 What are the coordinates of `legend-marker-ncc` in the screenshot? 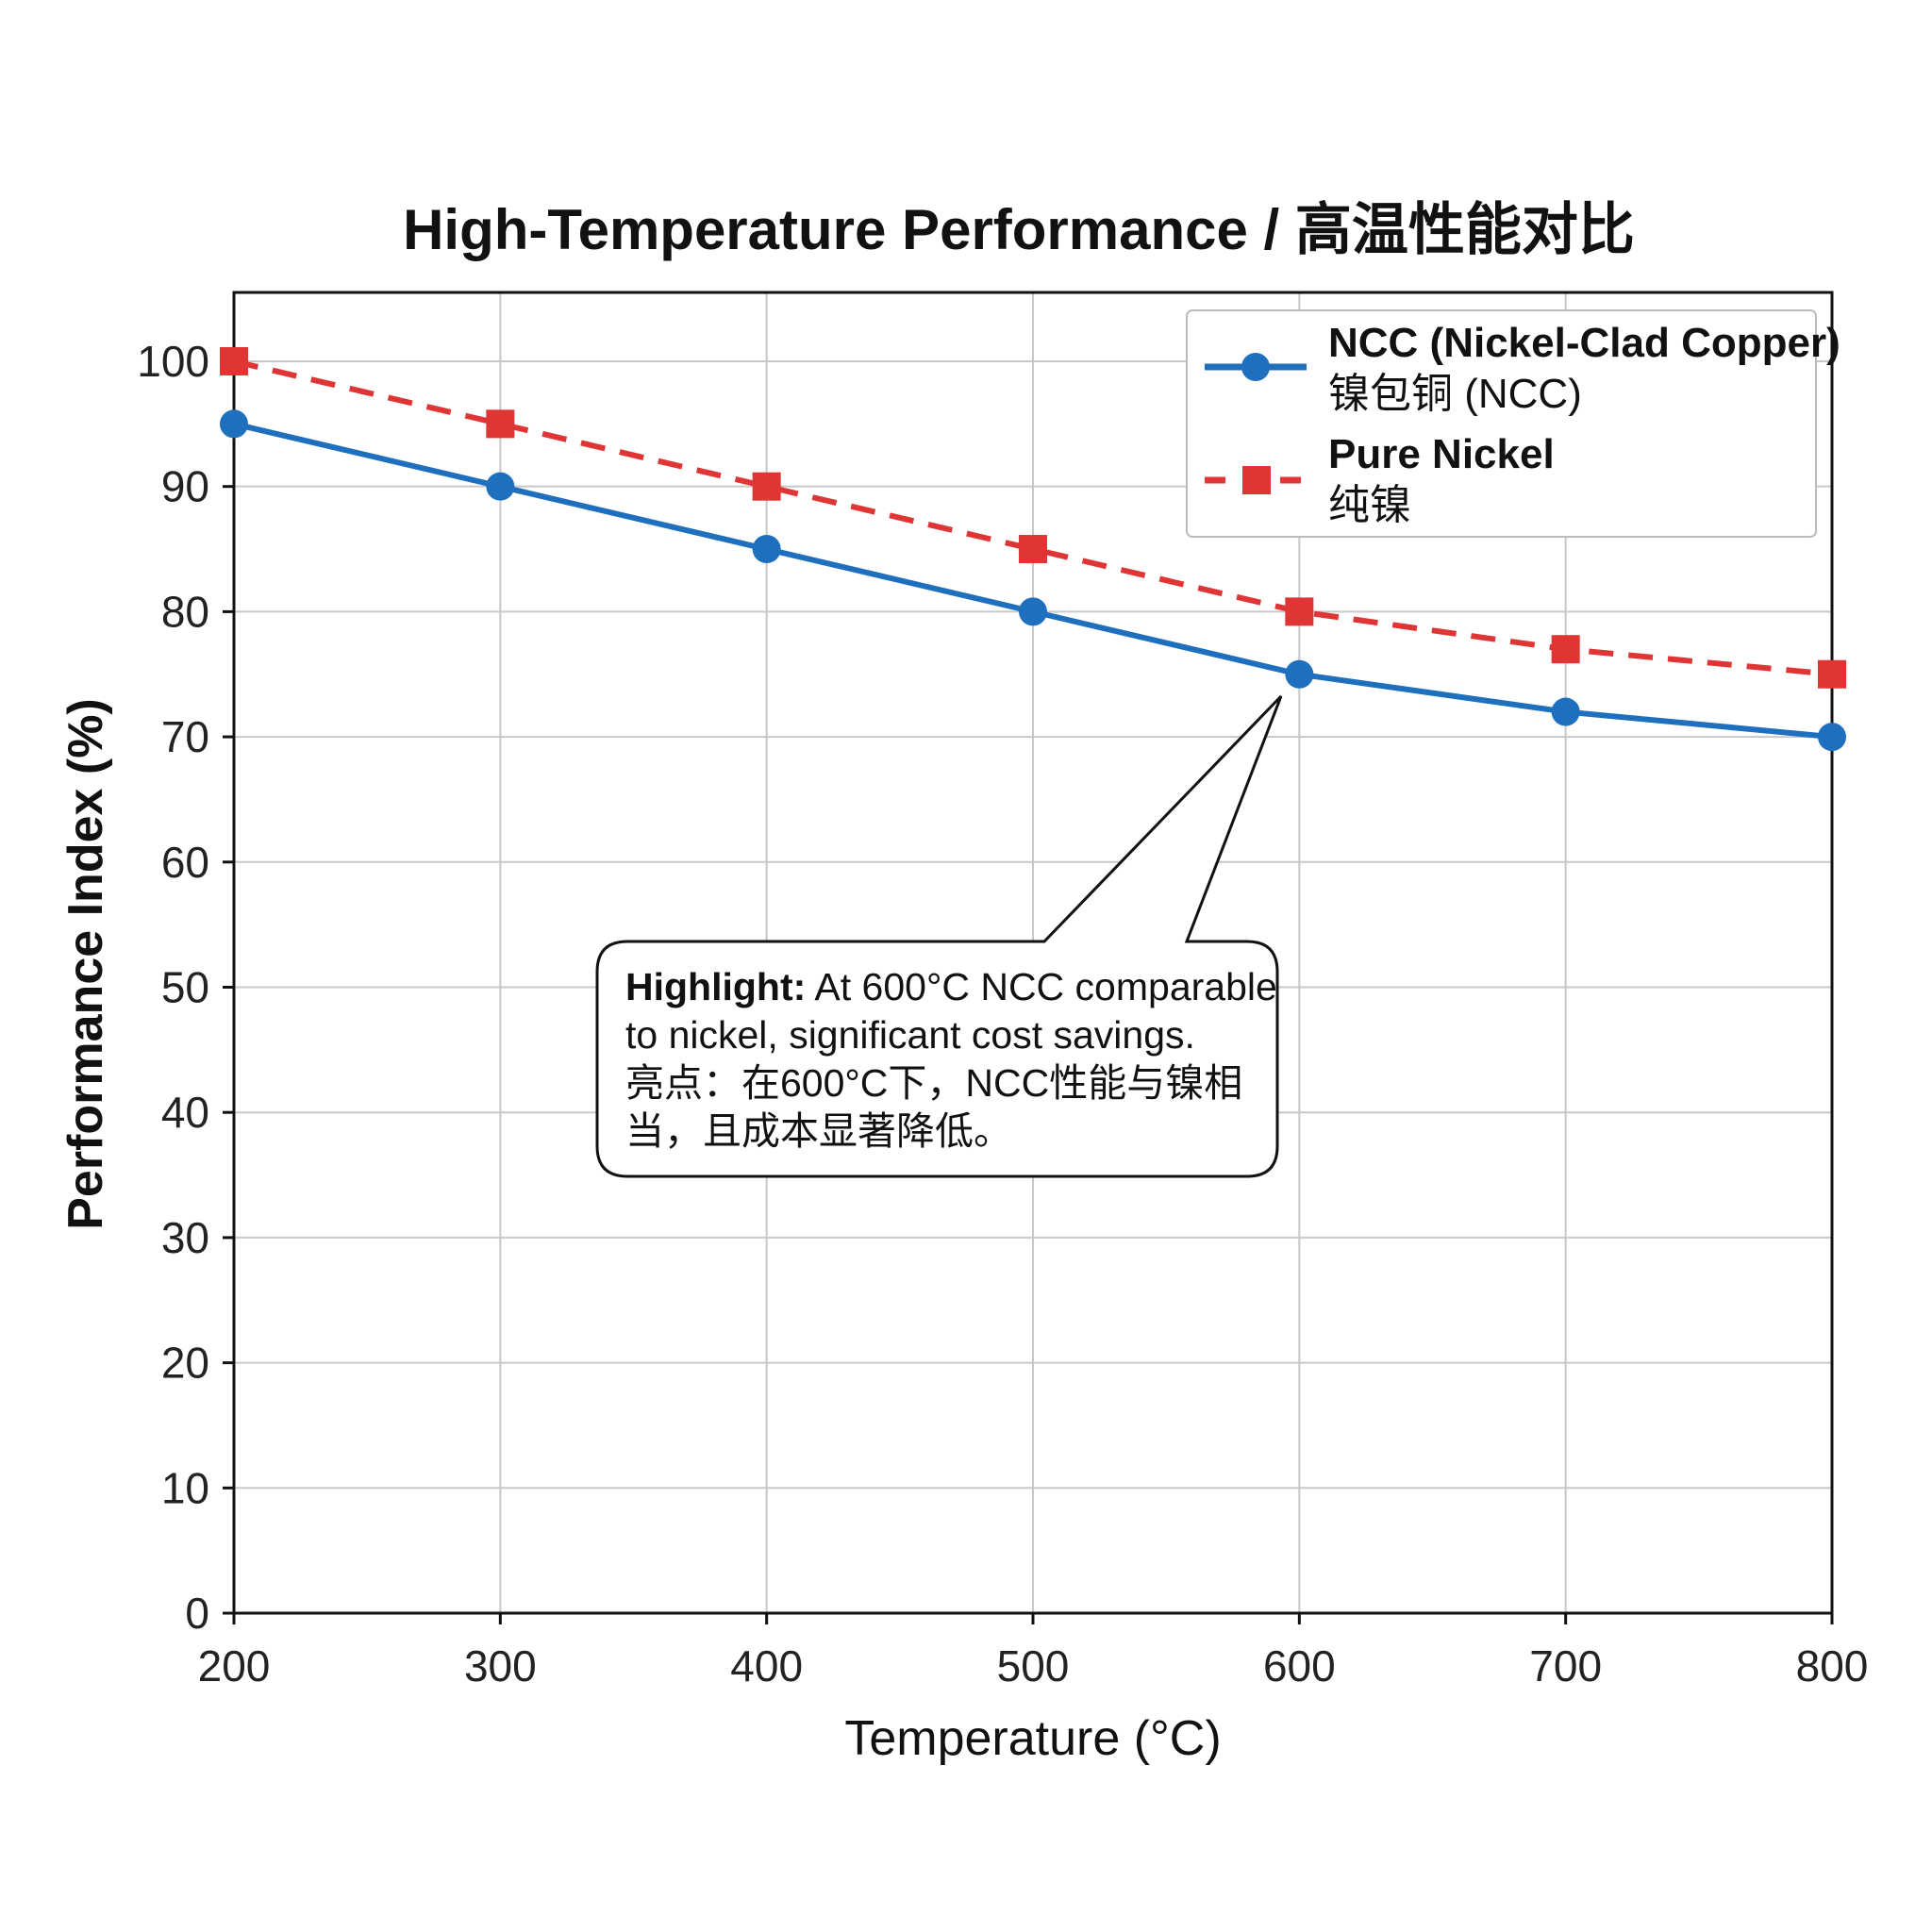 It's located at (1255, 367).